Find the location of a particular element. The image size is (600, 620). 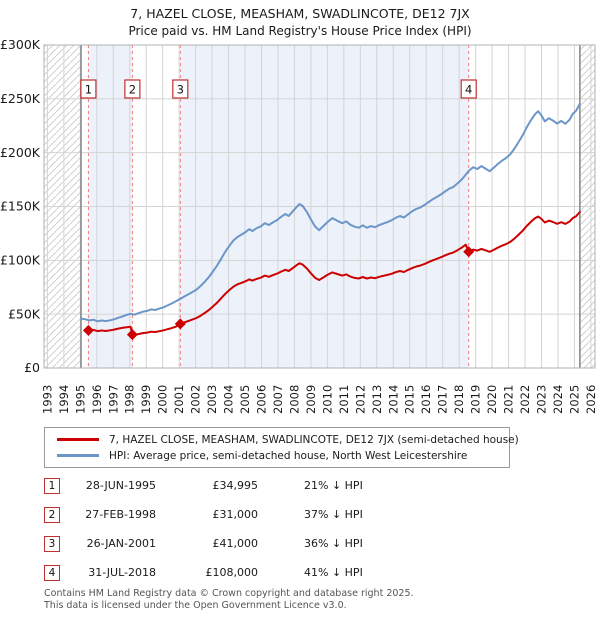

svg-text: 2005 is located at coordinates (245, 399).